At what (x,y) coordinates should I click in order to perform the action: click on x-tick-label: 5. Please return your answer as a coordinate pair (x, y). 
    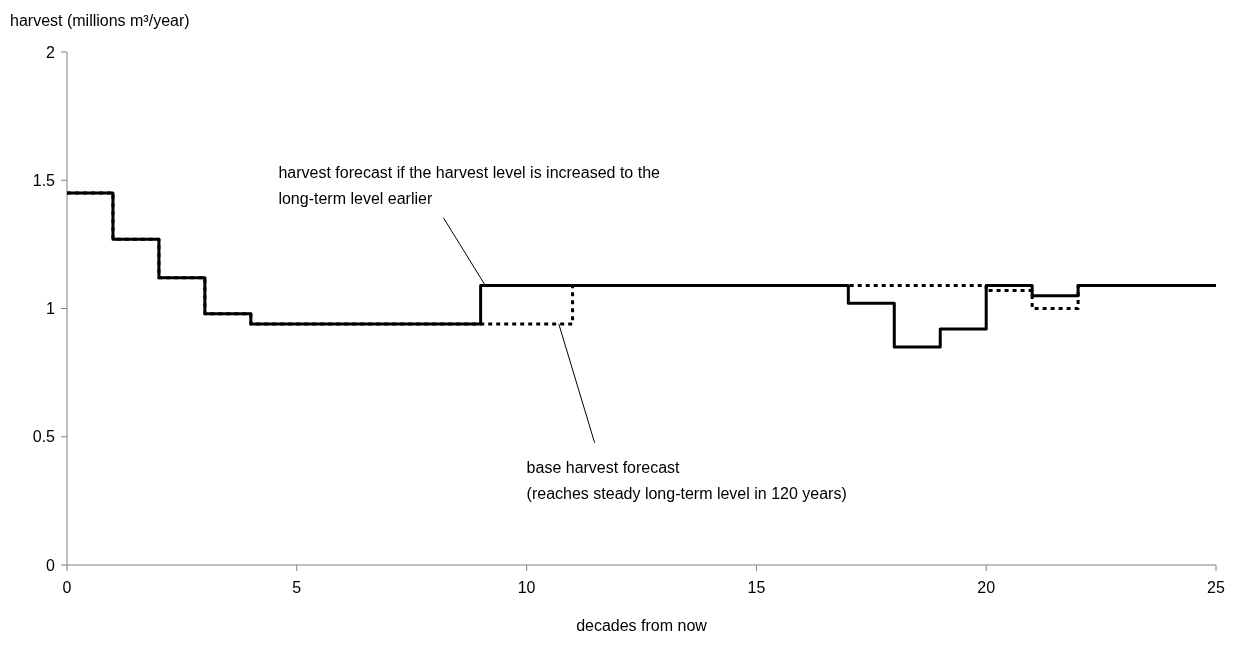
    Looking at the image, I should click on (297, 587).